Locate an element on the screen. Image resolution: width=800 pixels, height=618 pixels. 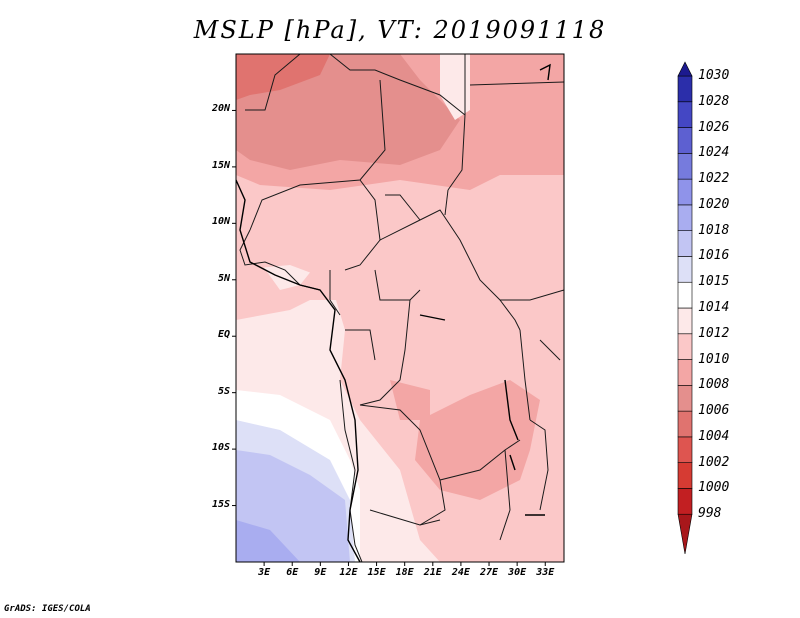
colorbar-label: 1016 is located at coordinates (714, 256).